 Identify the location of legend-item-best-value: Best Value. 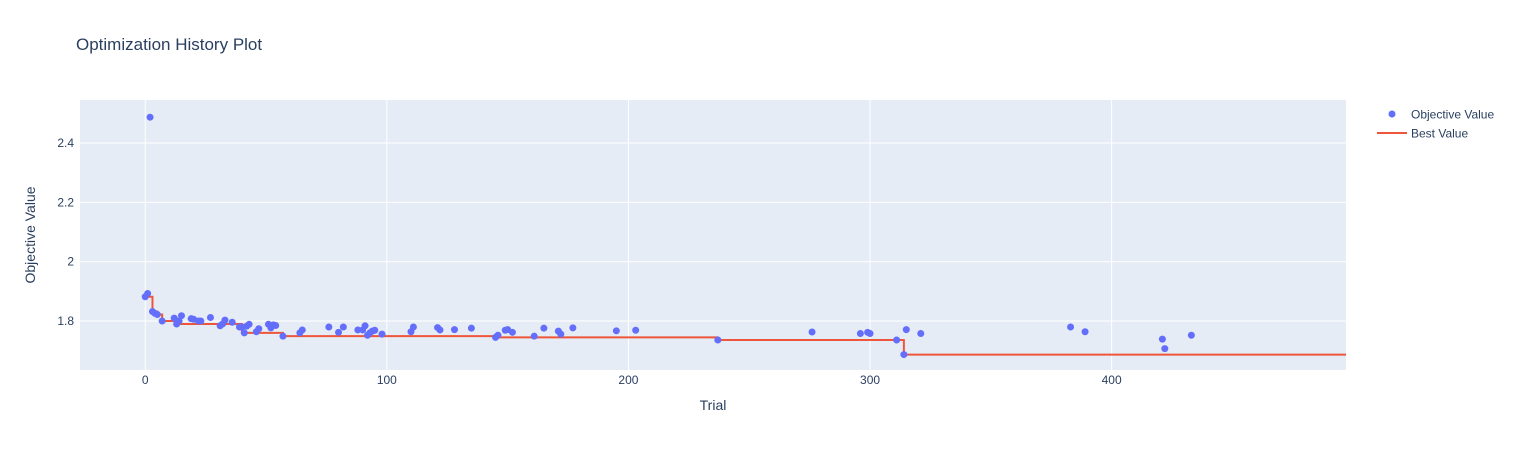
(1422, 134).